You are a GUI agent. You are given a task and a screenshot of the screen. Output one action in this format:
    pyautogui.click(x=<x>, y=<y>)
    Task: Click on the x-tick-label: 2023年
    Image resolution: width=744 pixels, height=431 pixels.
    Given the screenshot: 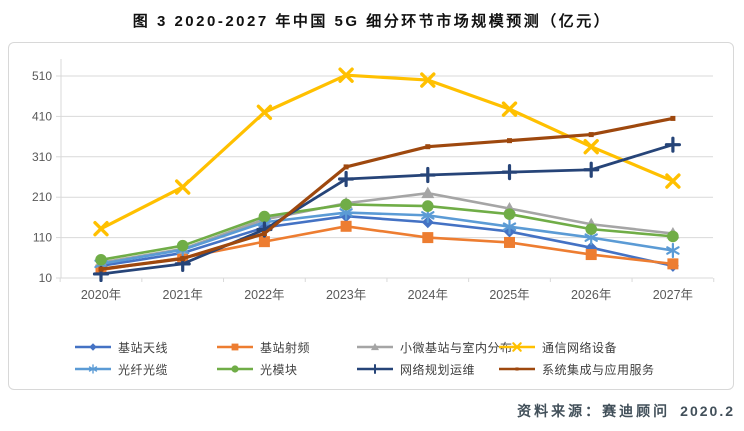 What is the action you would take?
    pyautogui.click(x=346, y=295)
    